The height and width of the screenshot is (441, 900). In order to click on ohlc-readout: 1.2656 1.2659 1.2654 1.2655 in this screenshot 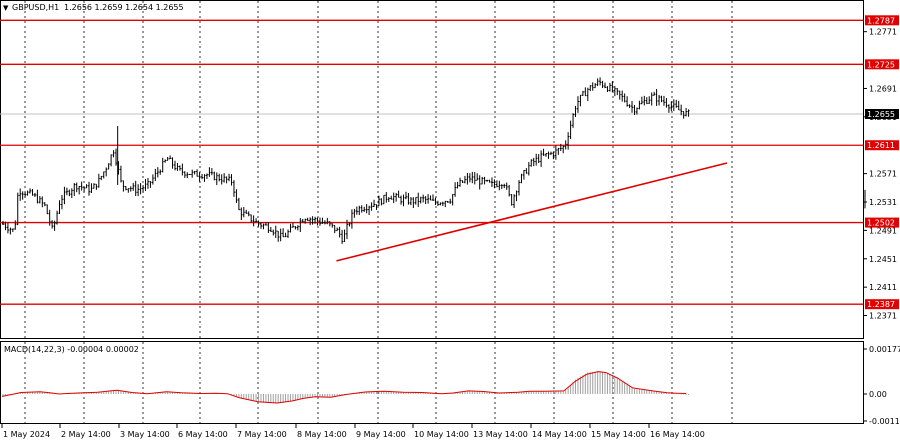, I will do `click(124, 7)`.